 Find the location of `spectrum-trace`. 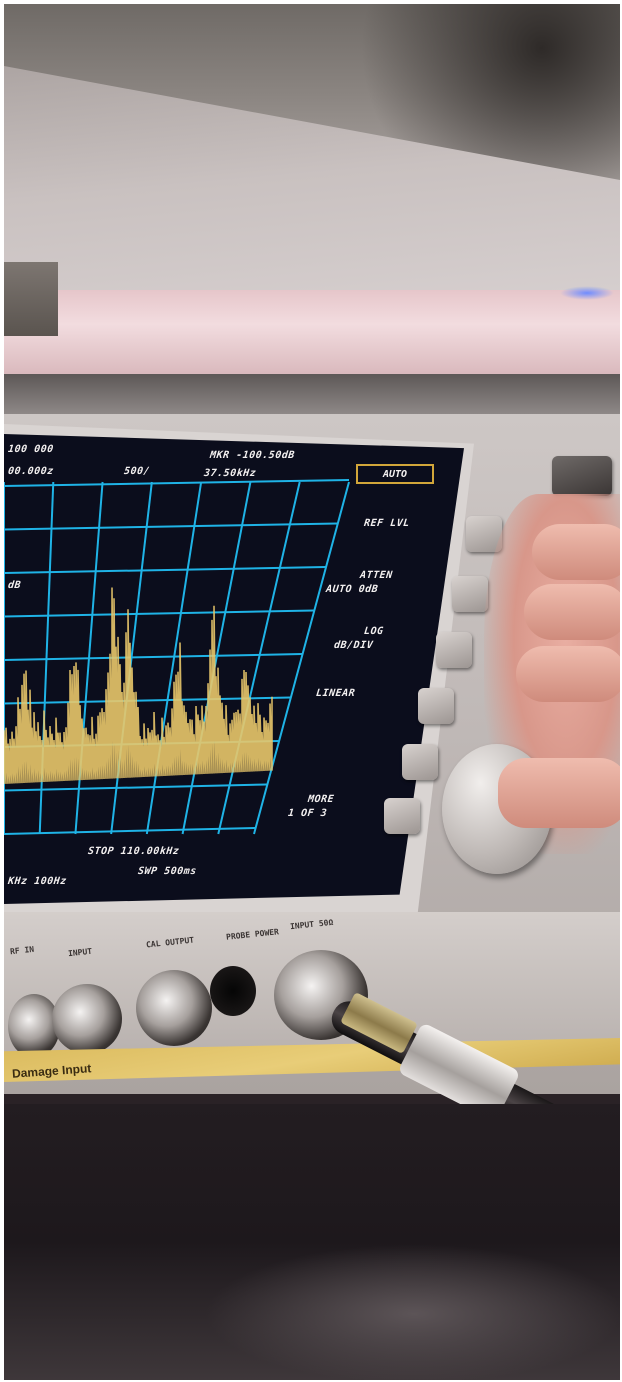

spectrum-trace is located at coordinates (138, 685).